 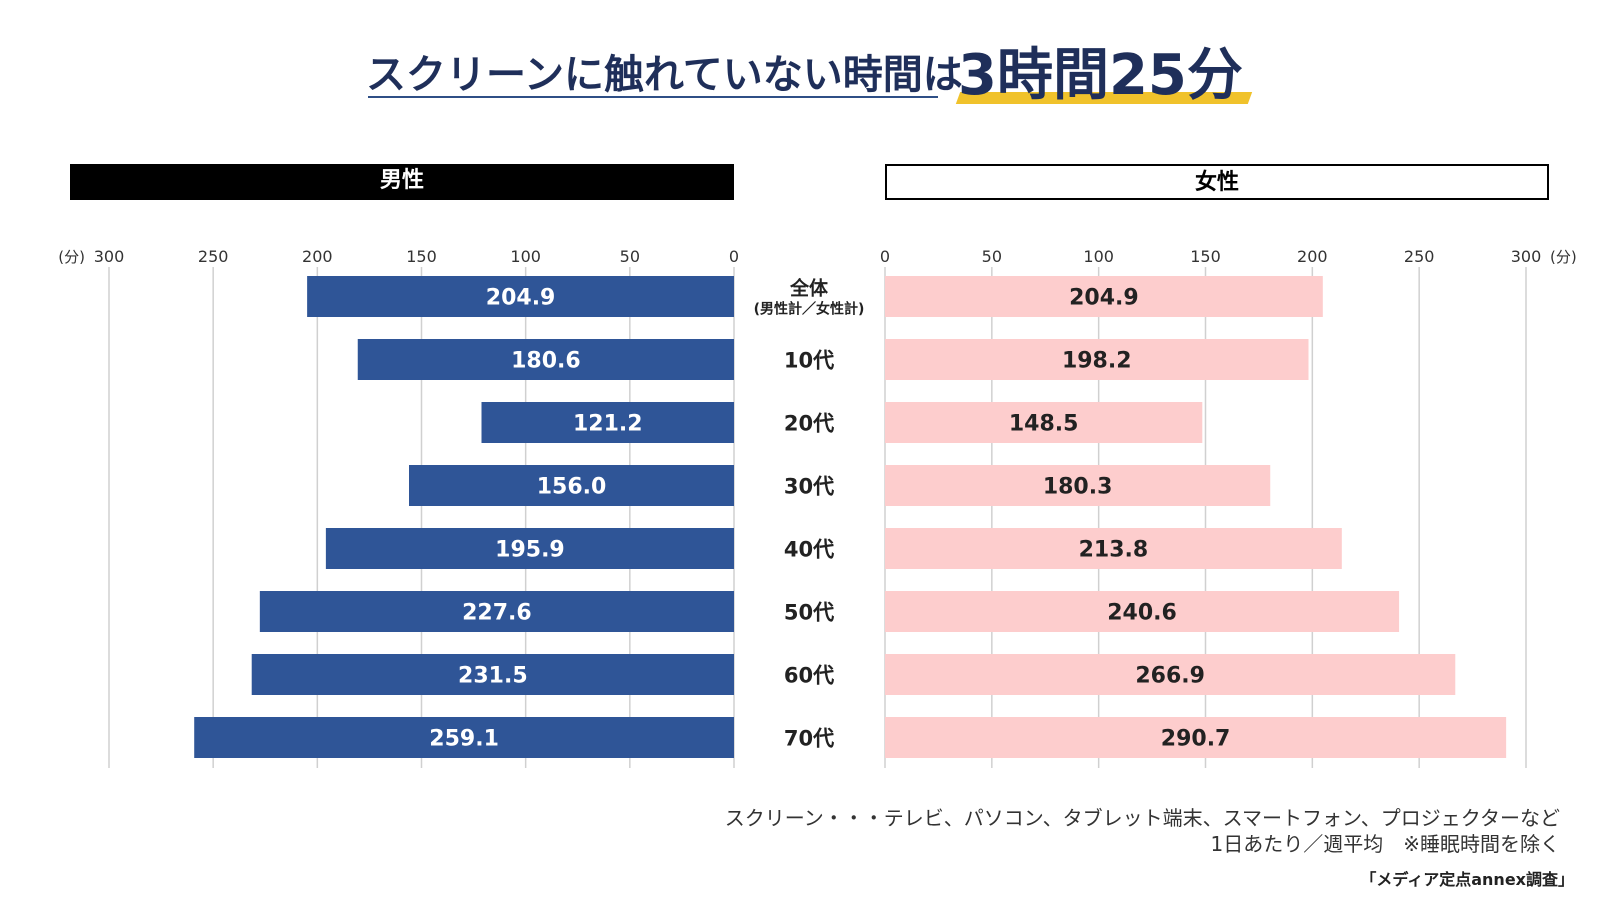 I want to click on female-tick-label: 300, so click(x=1526, y=256).